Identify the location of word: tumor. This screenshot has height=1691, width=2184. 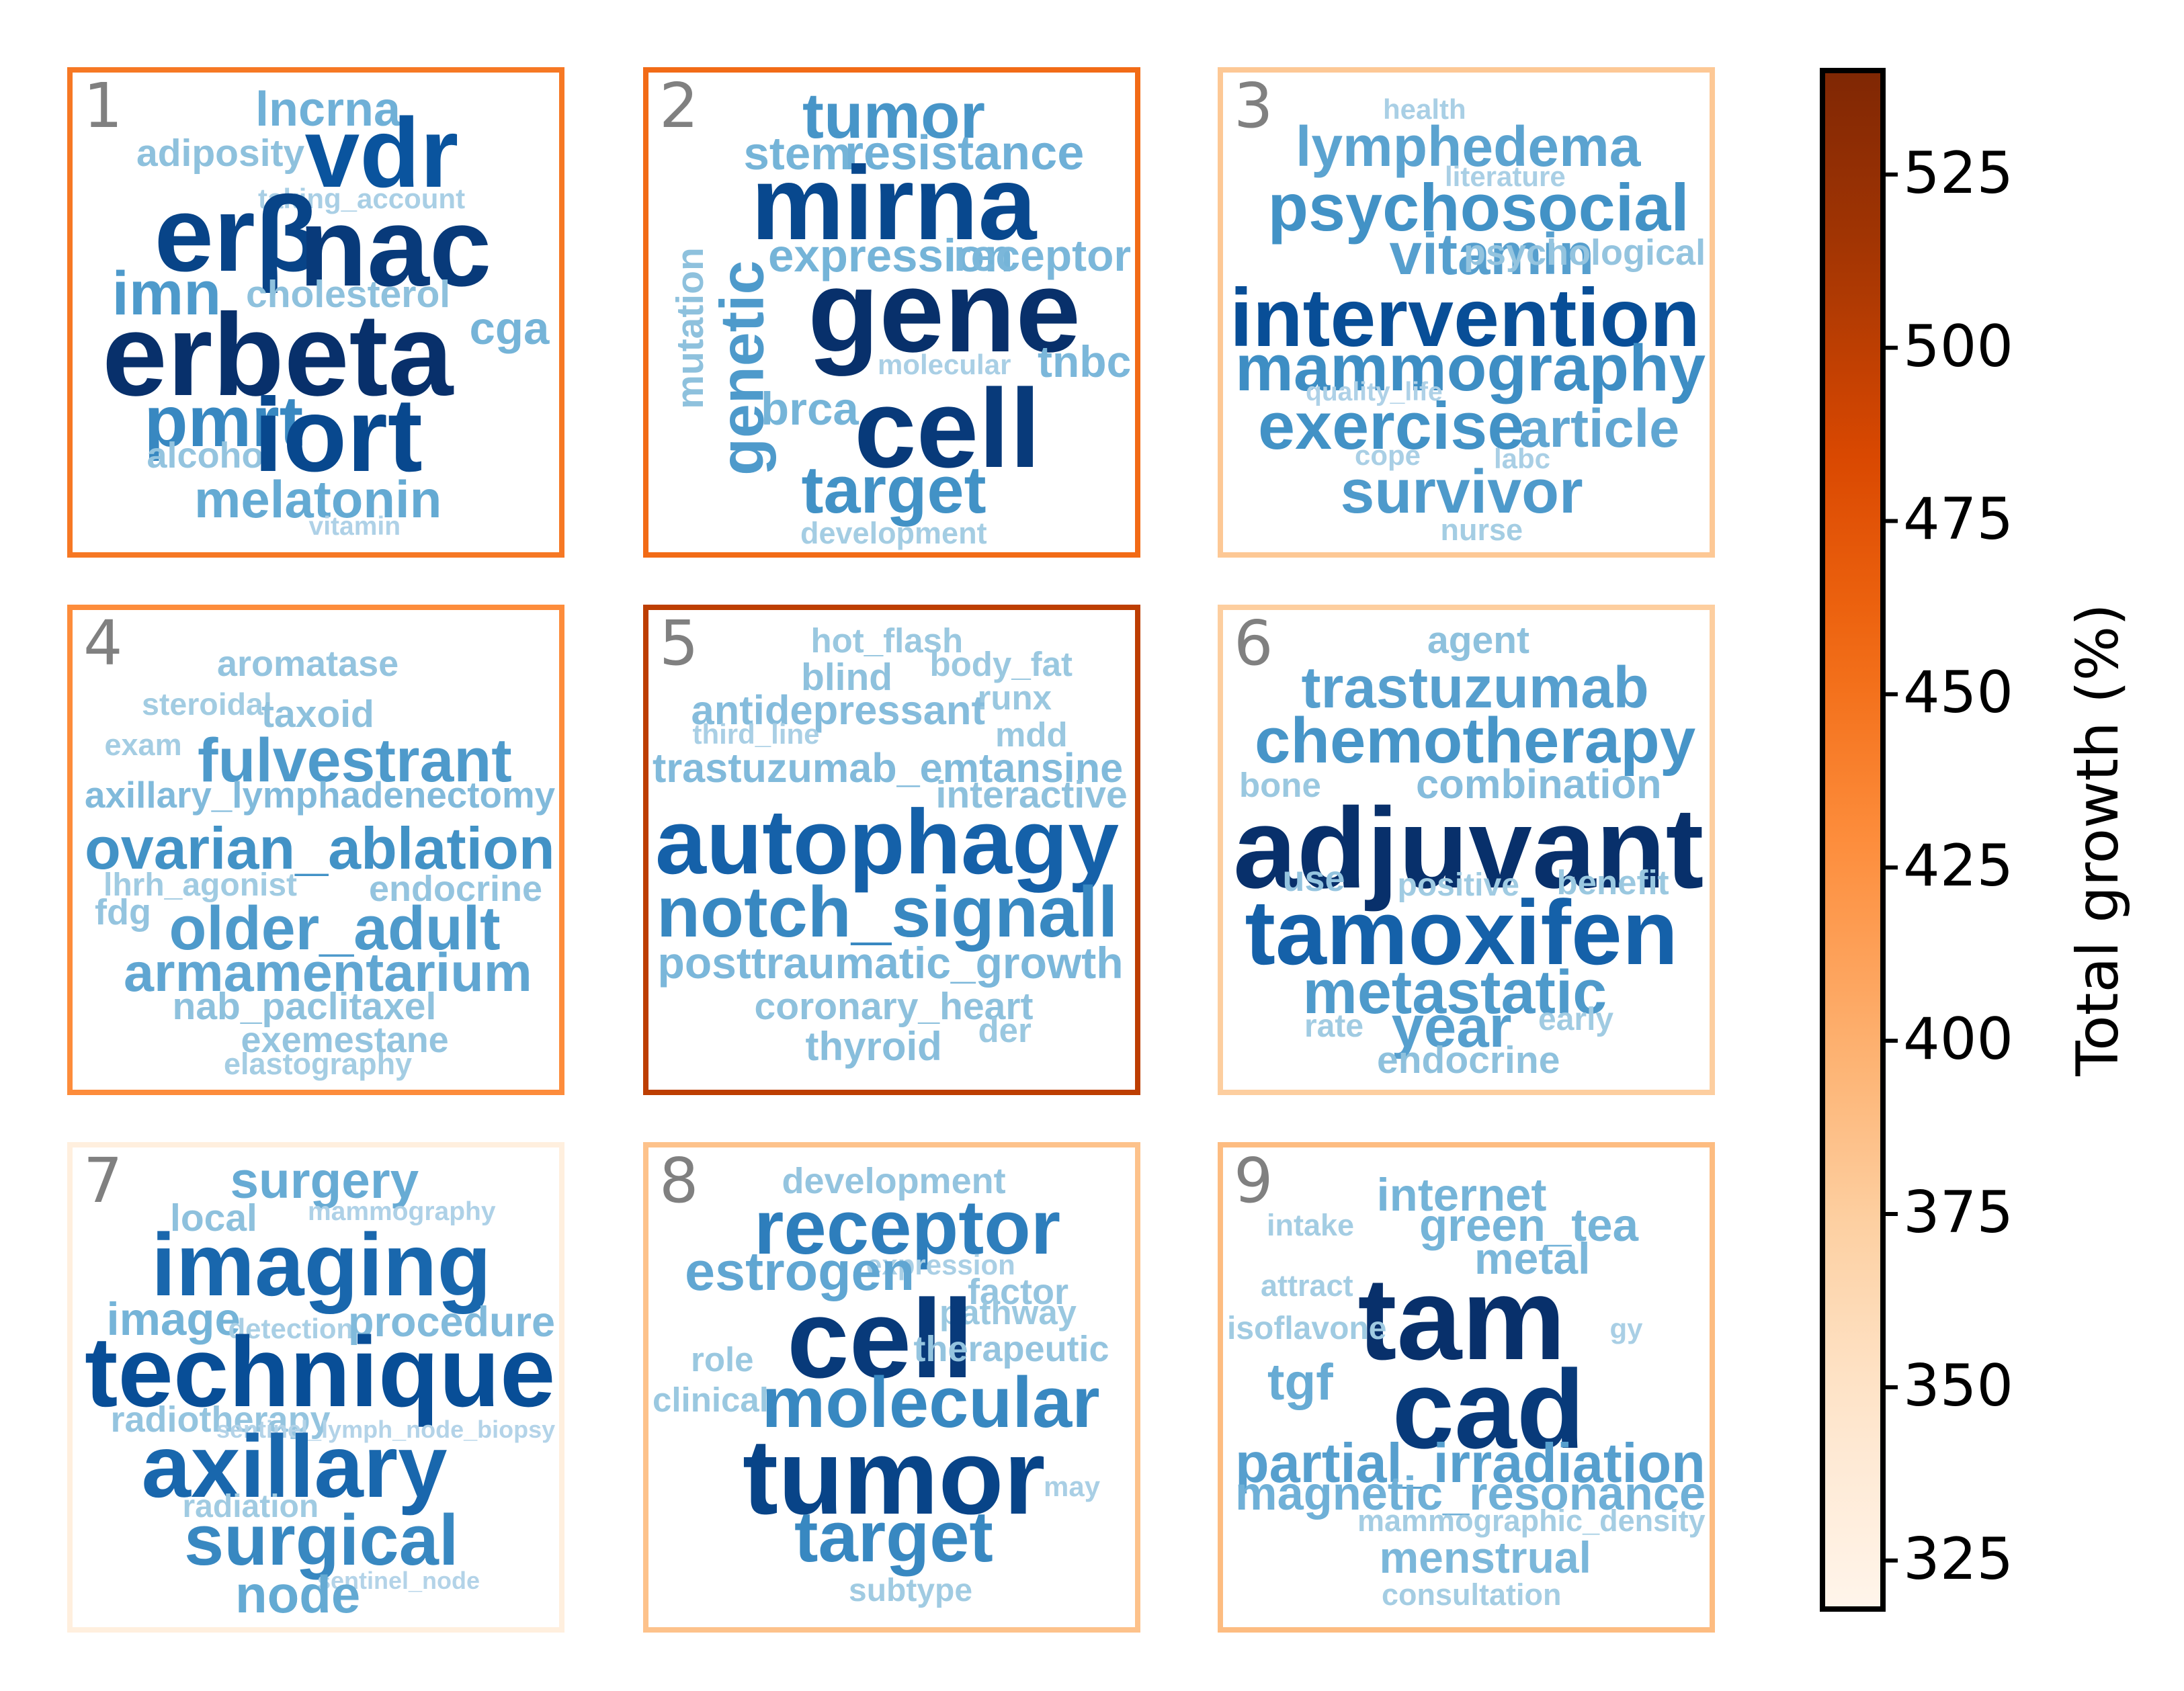
(893, 116).